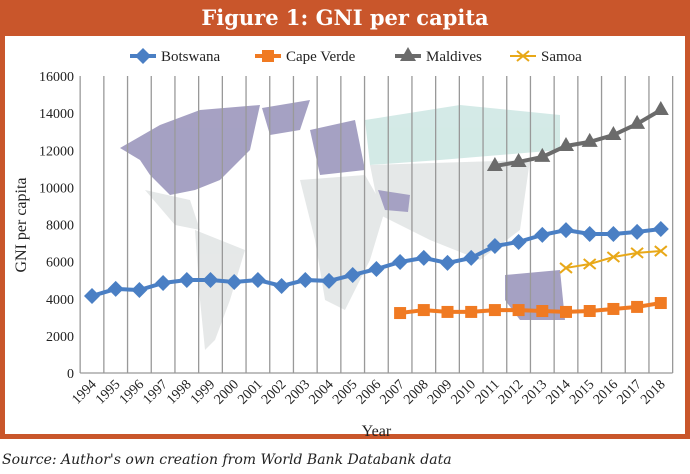 This screenshot has height=474, width=690. Describe the element at coordinates (345, 18) in the screenshot. I see `figure-title: Figure 1: GNI per capita` at that location.